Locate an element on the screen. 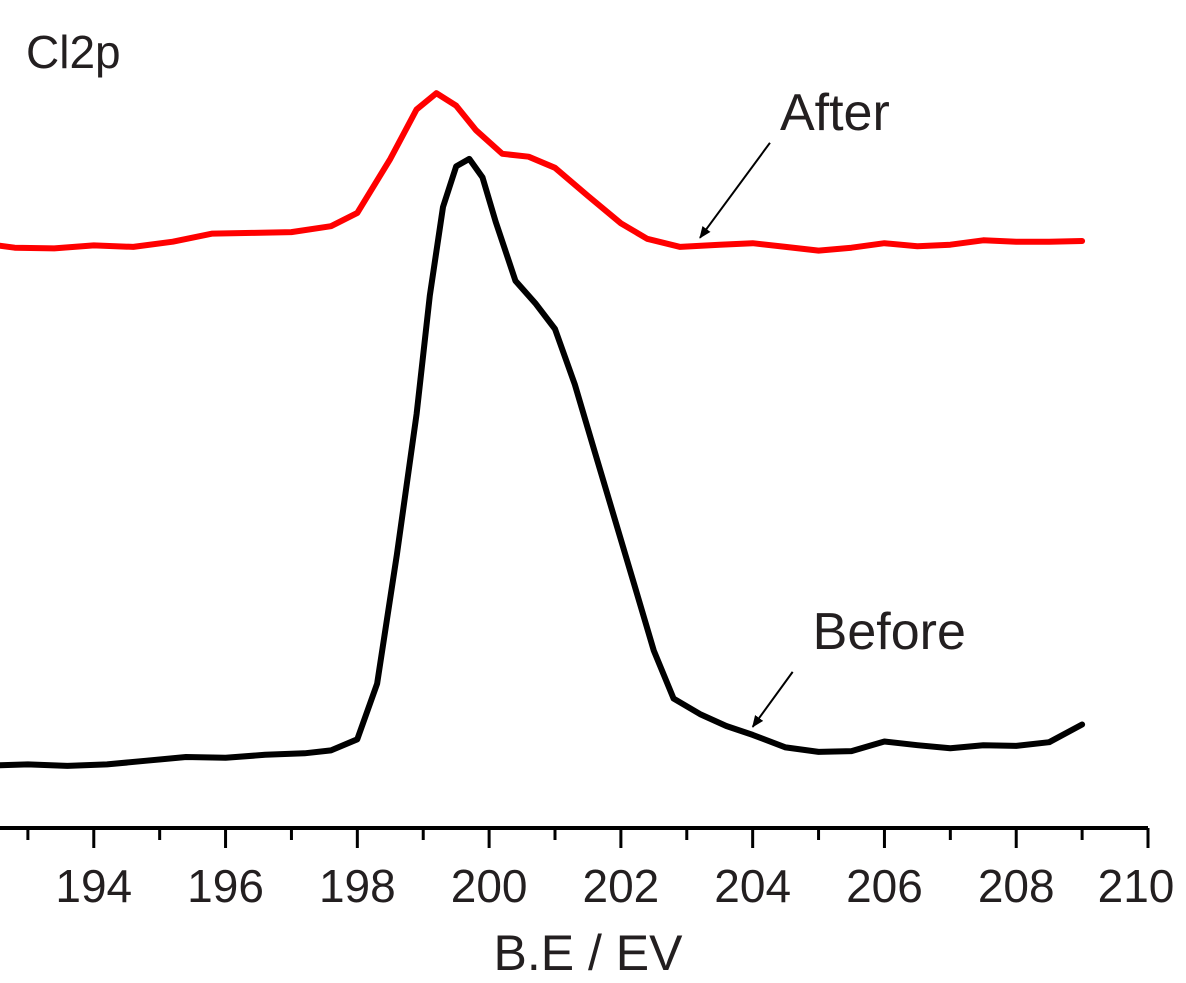 The width and height of the screenshot is (1186, 983). x-axis-title: B.E / EV is located at coordinates (589, 953).